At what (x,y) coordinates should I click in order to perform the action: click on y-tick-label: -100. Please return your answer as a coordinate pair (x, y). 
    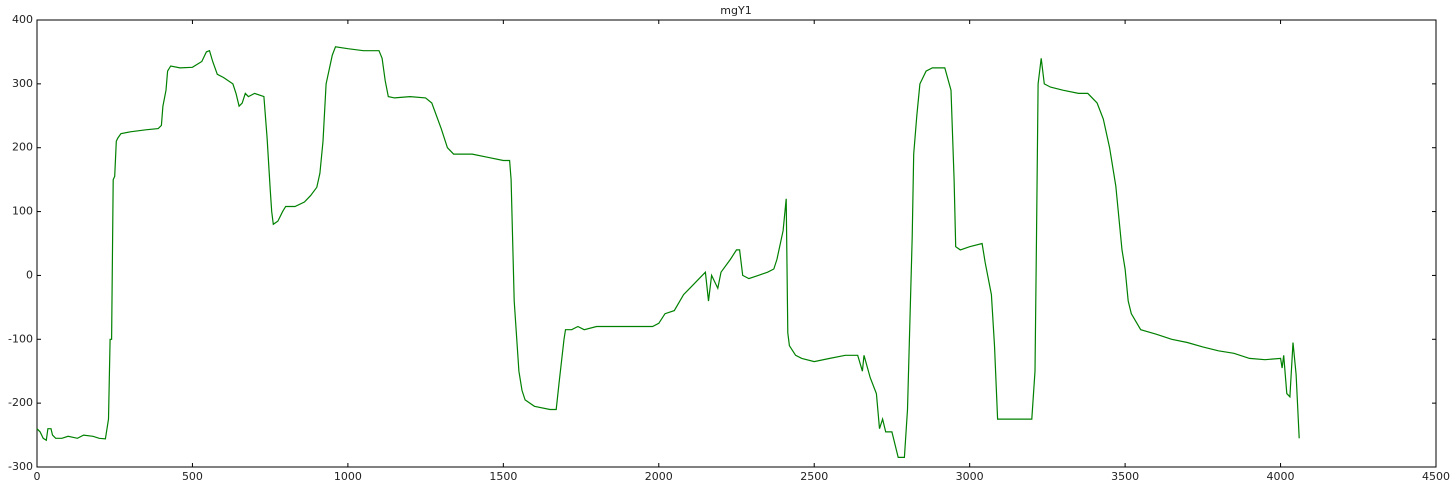
    Looking at the image, I should click on (20, 338).